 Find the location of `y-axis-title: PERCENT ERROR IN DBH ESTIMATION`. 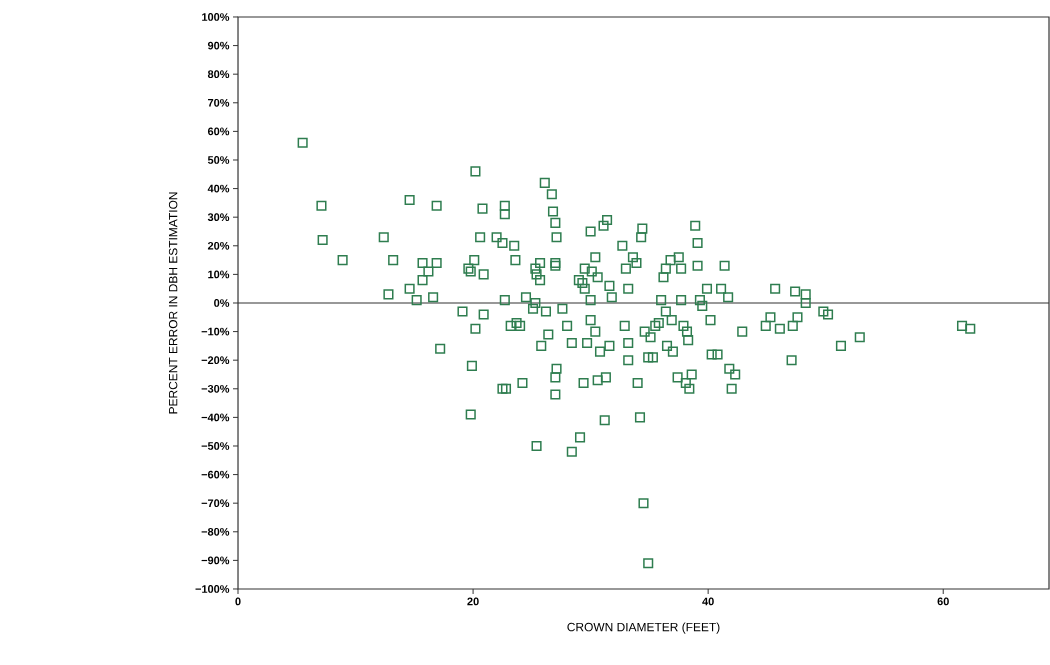

y-axis-title: PERCENT ERROR IN DBH ESTIMATION is located at coordinates (173, 303).